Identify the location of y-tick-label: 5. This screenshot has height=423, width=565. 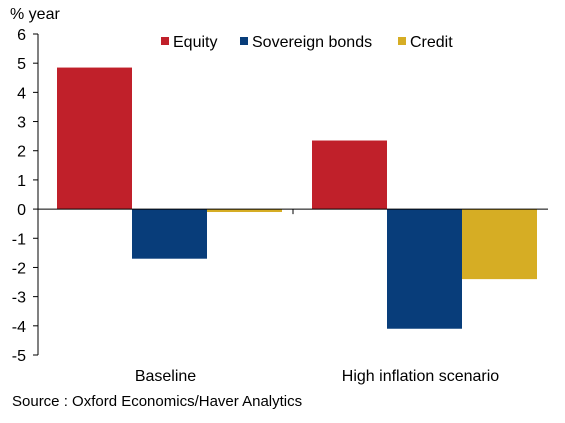
(21, 64).